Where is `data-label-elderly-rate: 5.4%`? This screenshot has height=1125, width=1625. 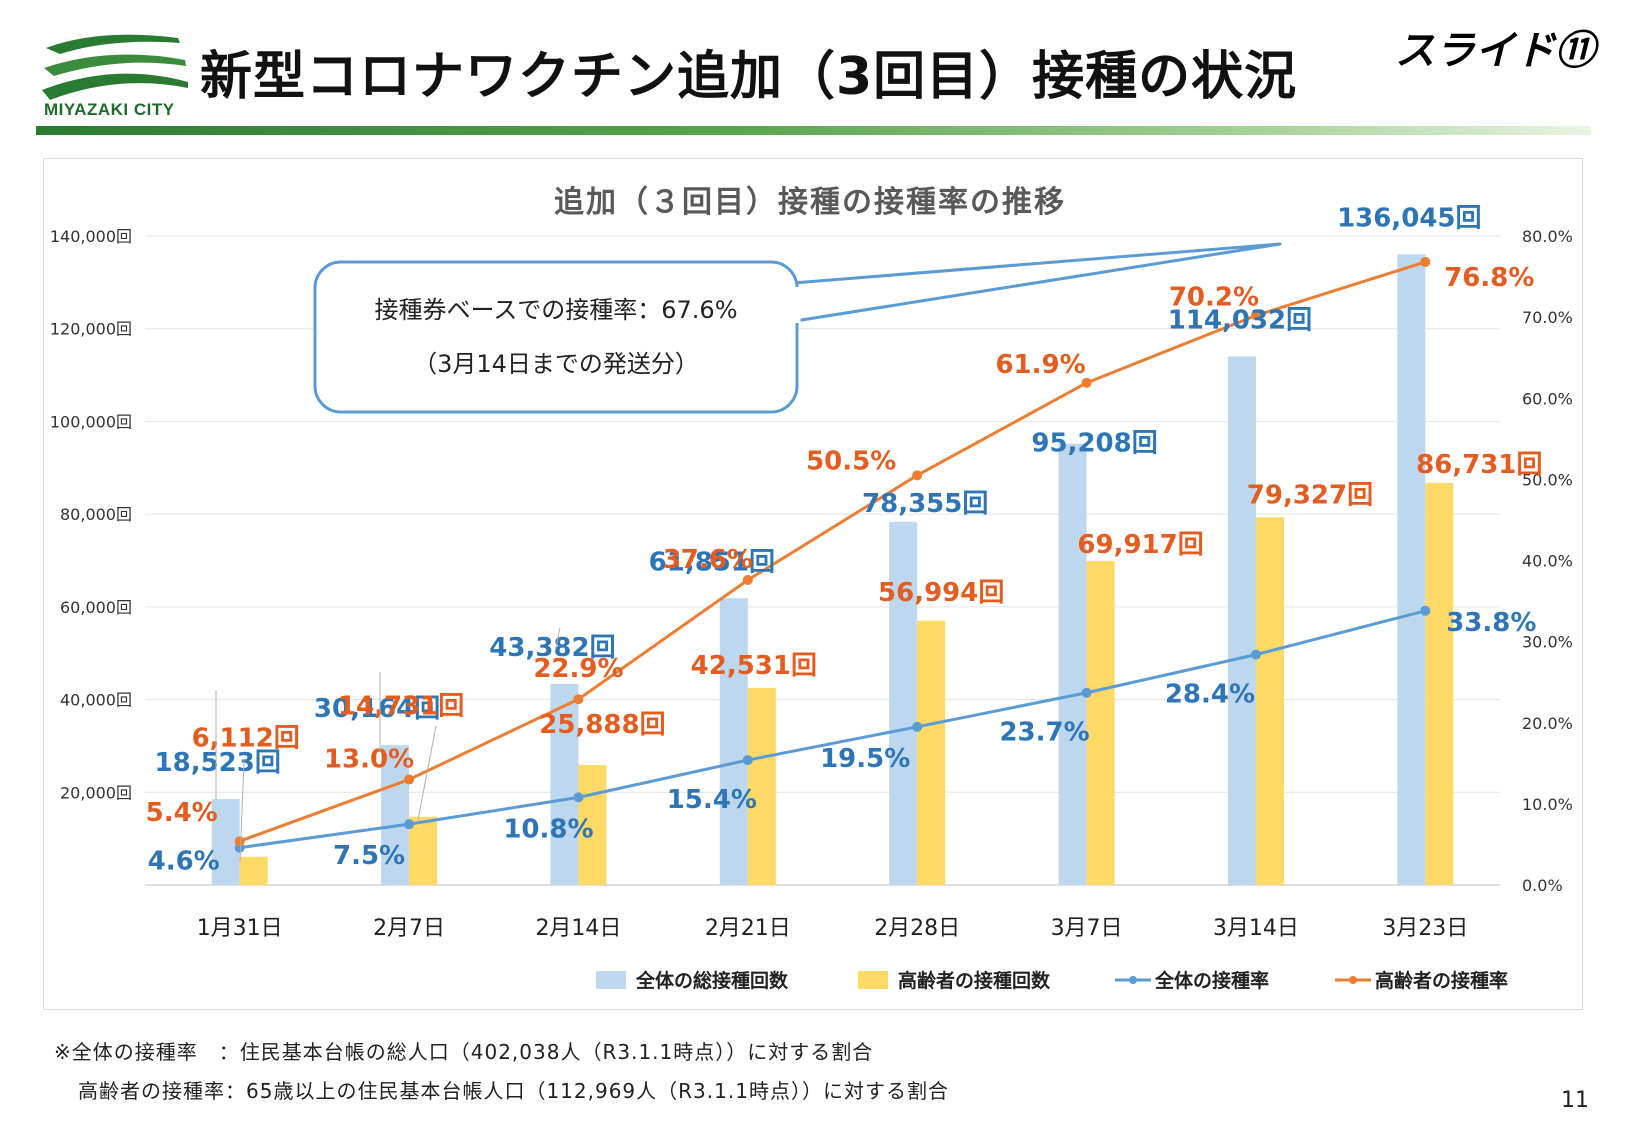 data-label-elderly-rate: 5.4% is located at coordinates (182, 813).